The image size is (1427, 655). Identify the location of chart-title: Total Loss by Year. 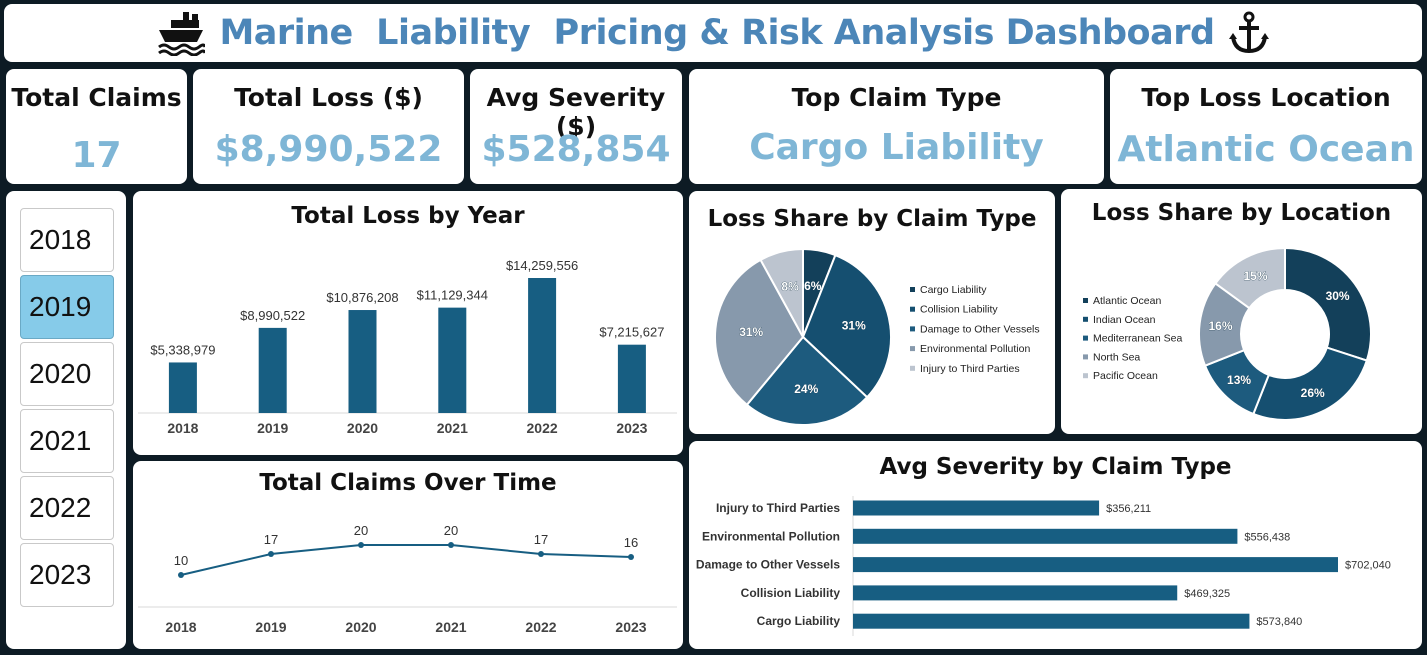
(408, 216).